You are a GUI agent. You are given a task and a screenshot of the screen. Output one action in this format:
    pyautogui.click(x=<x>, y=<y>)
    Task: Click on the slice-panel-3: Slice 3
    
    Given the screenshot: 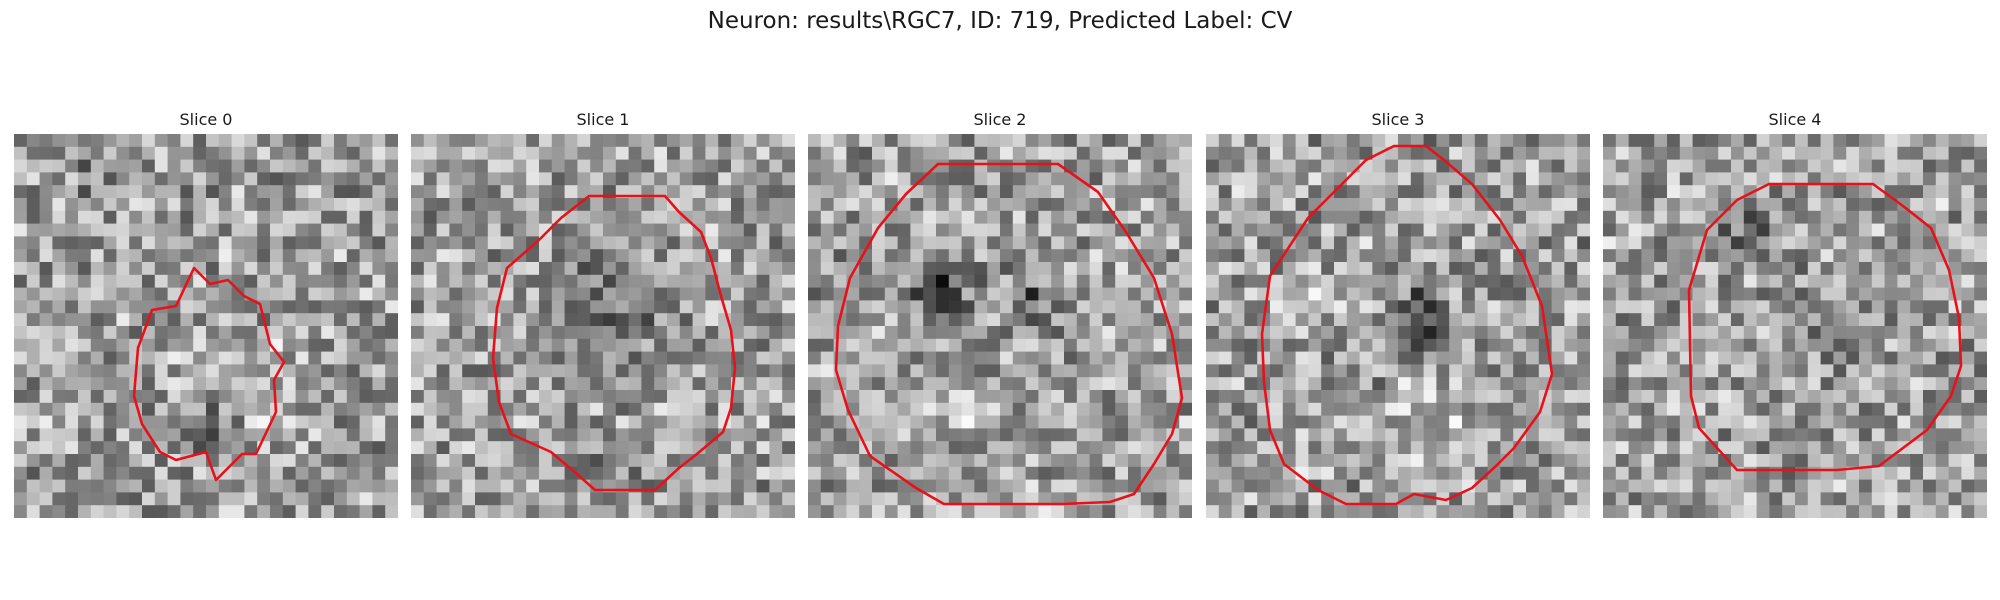 What is the action you would take?
    pyautogui.click(x=1398, y=313)
    